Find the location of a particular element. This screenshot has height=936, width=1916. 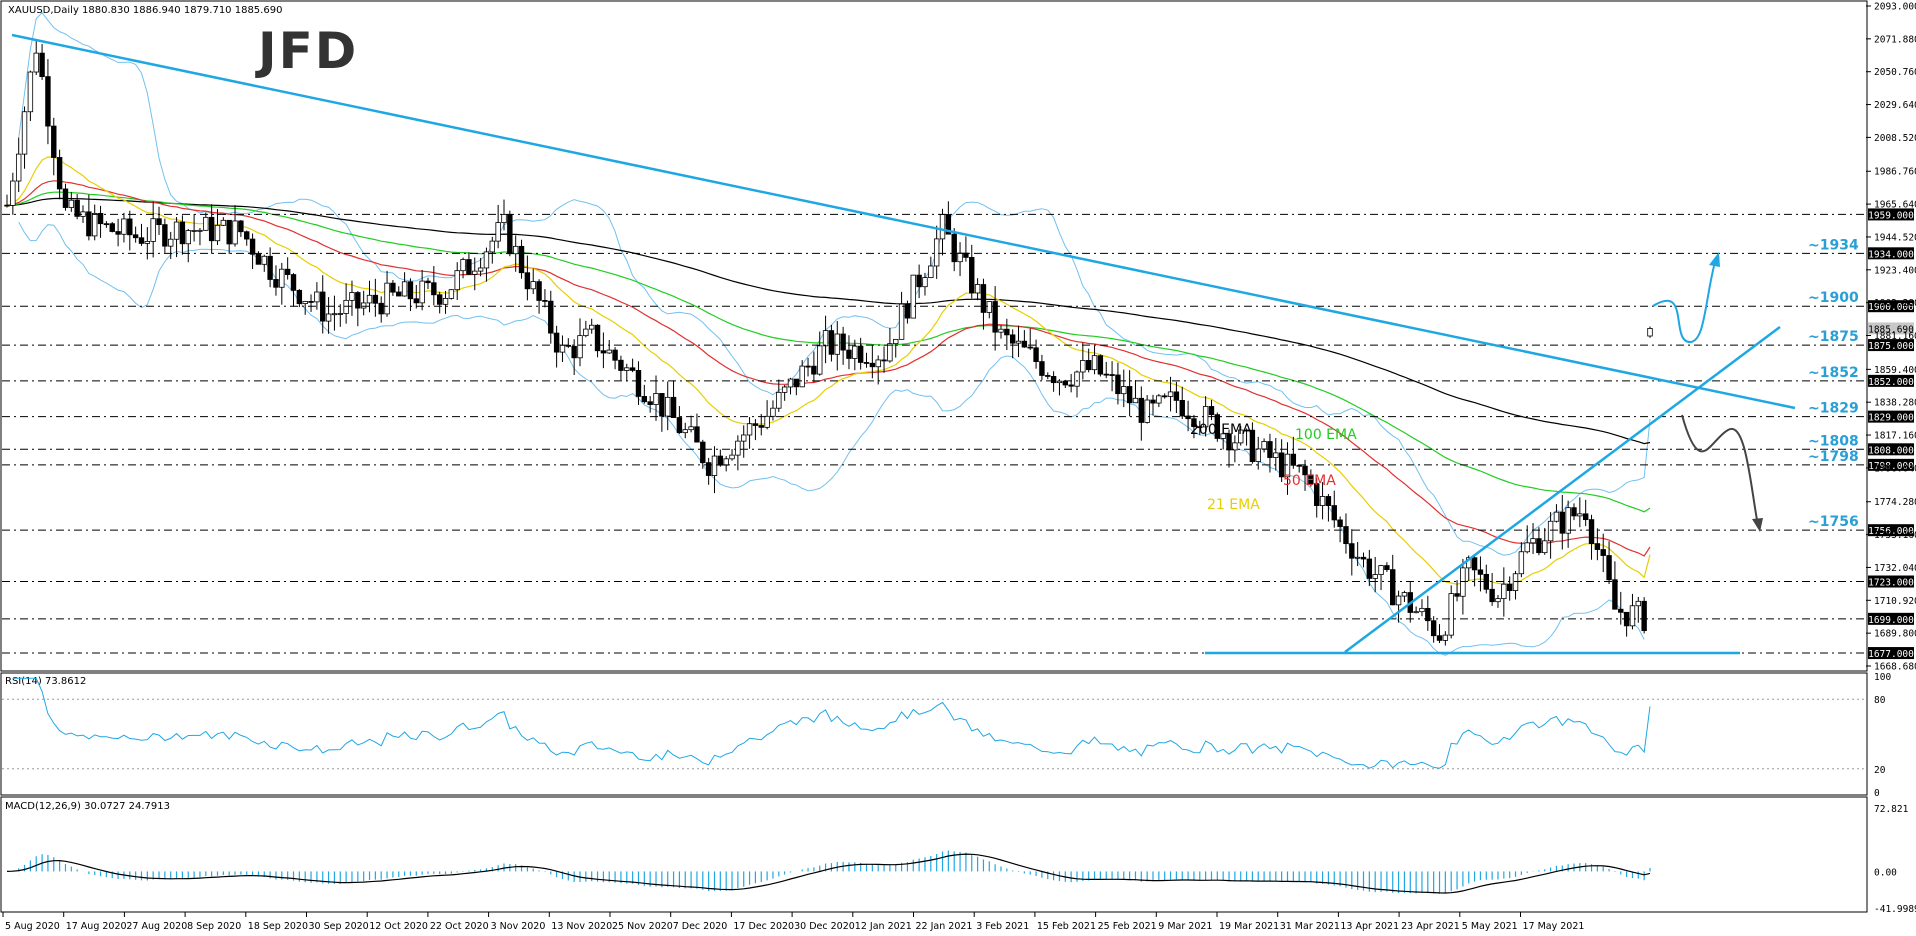

price-tick-label: 1732.040 is located at coordinates (1895, 568).